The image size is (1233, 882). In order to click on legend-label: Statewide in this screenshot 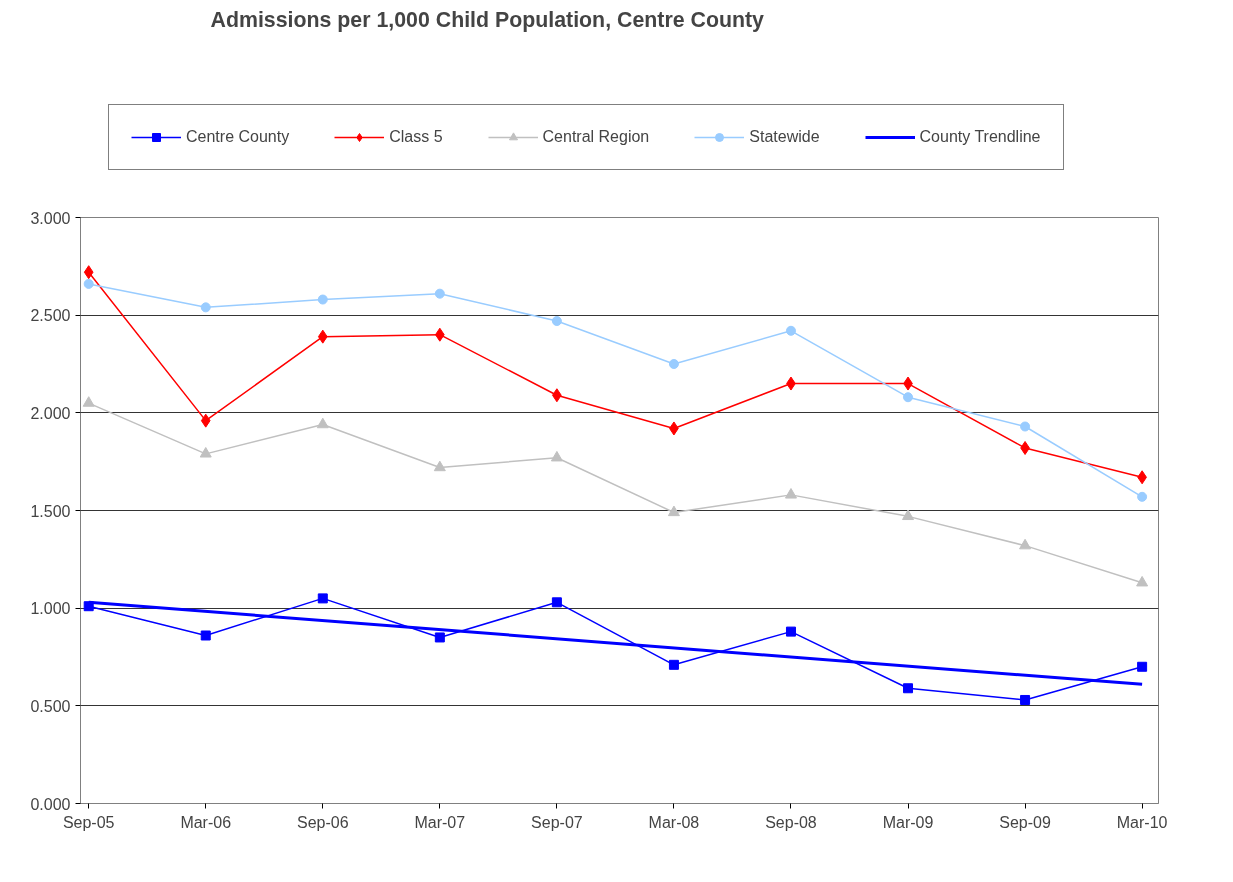, I will do `click(784, 137)`.